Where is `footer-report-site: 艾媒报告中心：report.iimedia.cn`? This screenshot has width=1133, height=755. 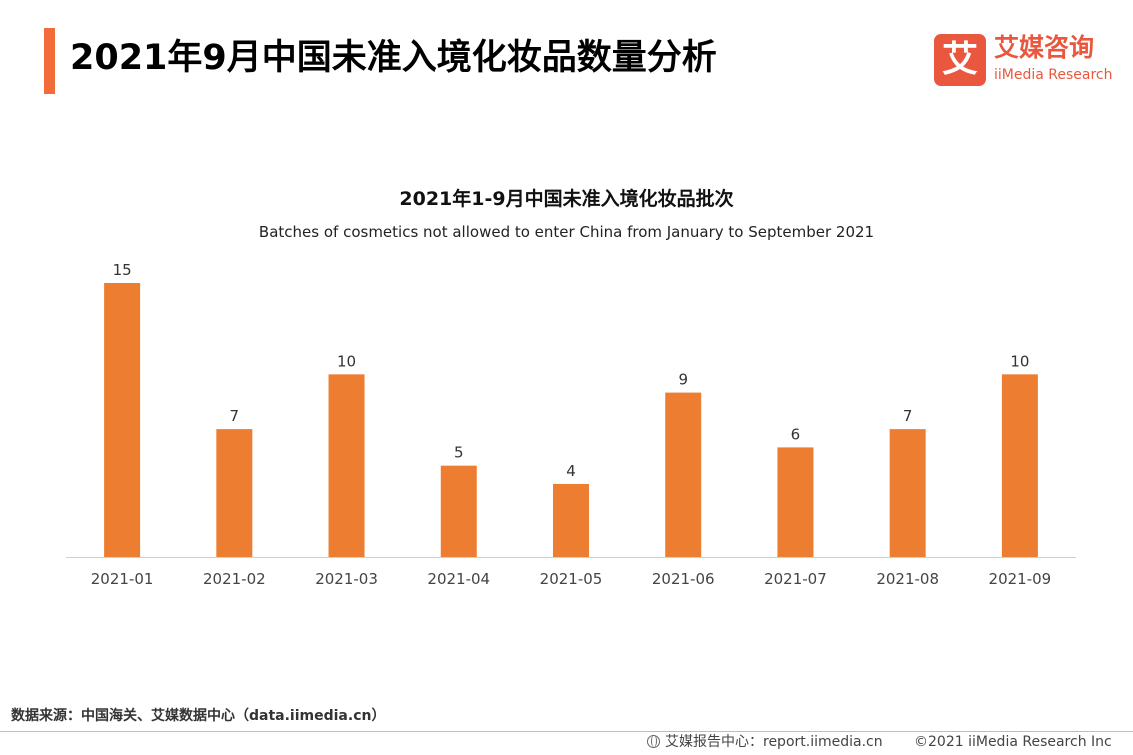 footer-report-site: 艾媒报告中心：report.iimedia.cn is located at coordinates (765, 742).